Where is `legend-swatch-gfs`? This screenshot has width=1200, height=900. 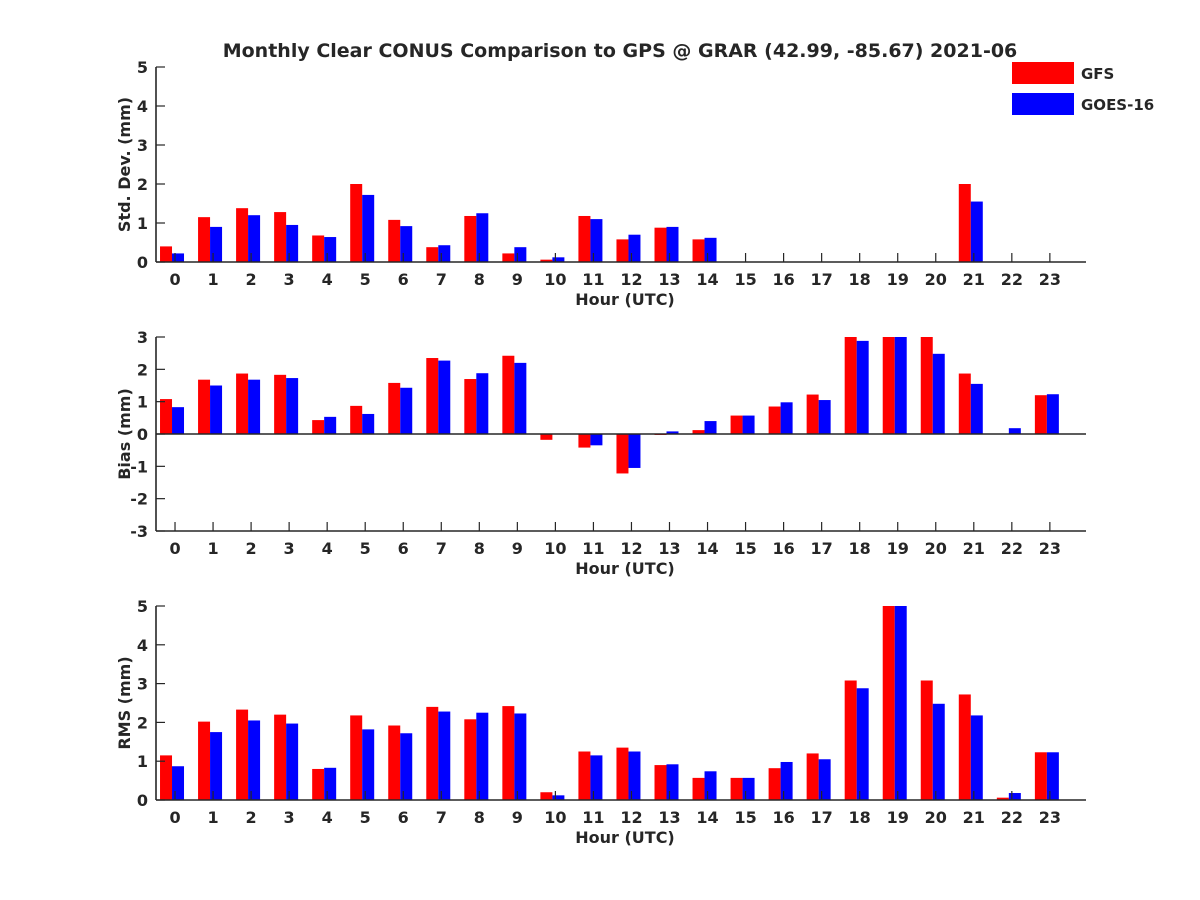
legend-swatch-gfs is located at coordinates (1043, 73).